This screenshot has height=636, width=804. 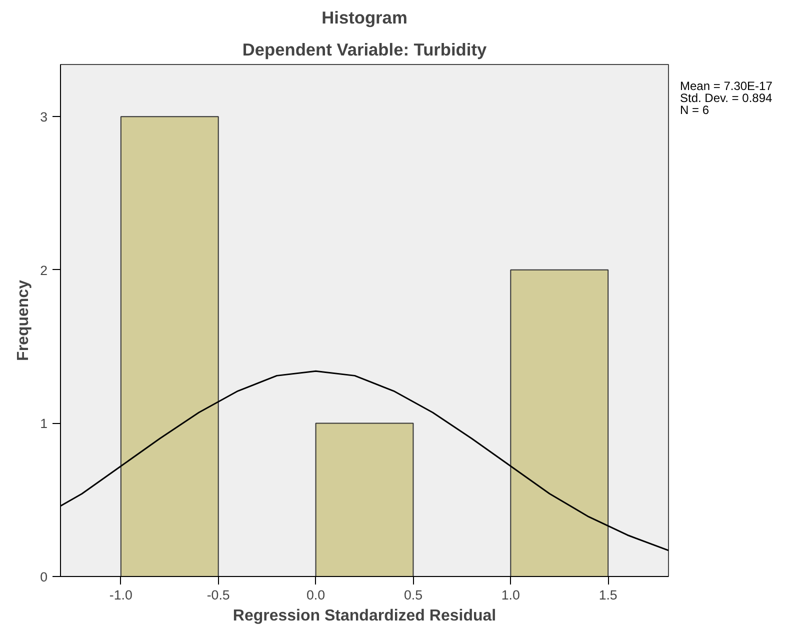 What do you see at coordinates (44, 117) in the screenshot?
I see `y-tick-label: 3` at bounding box center [44, 117].